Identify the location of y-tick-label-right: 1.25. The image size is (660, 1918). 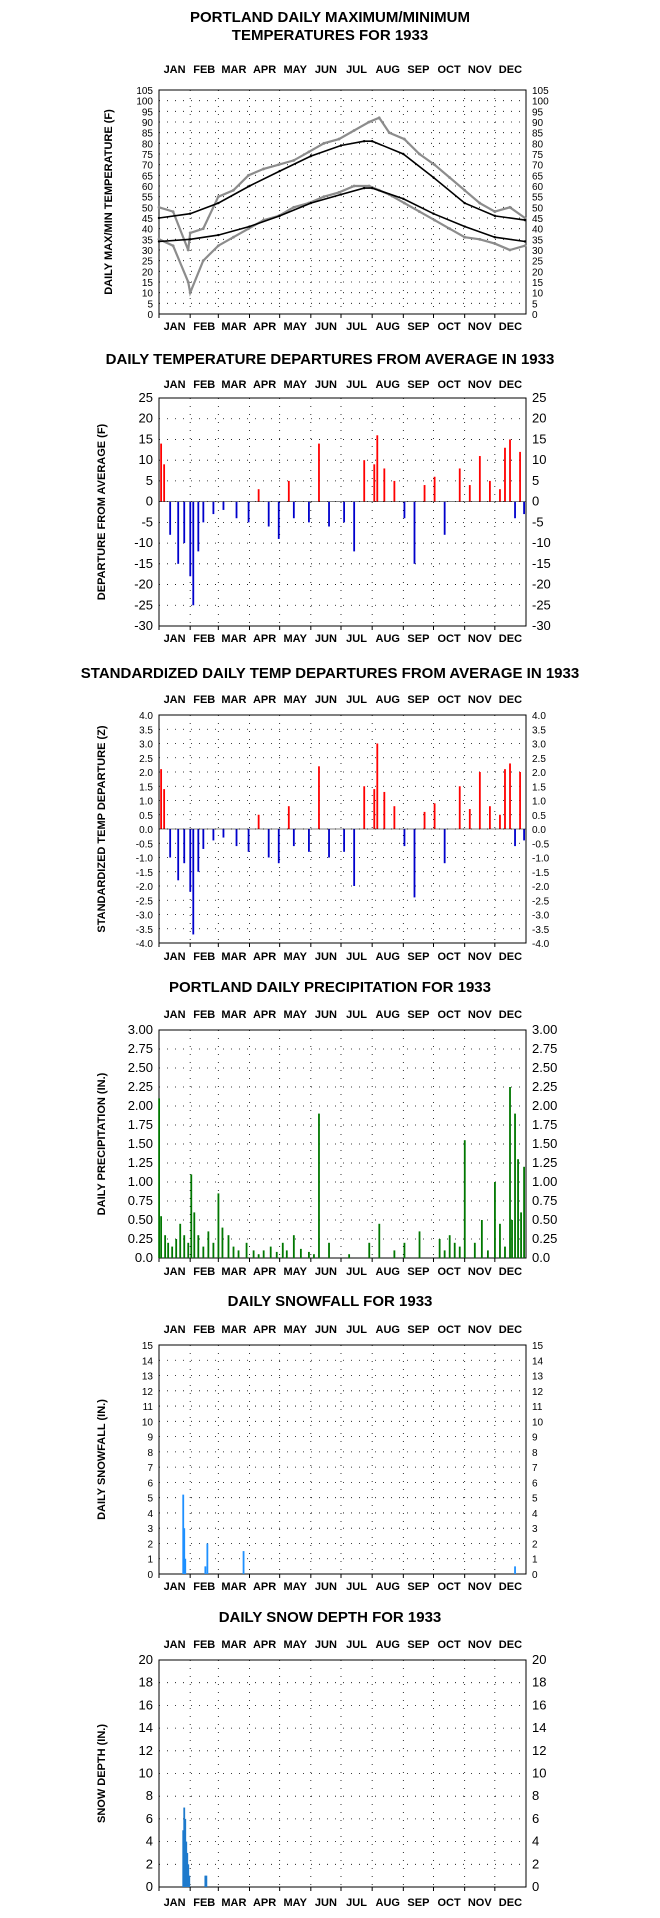
(544, 1162).